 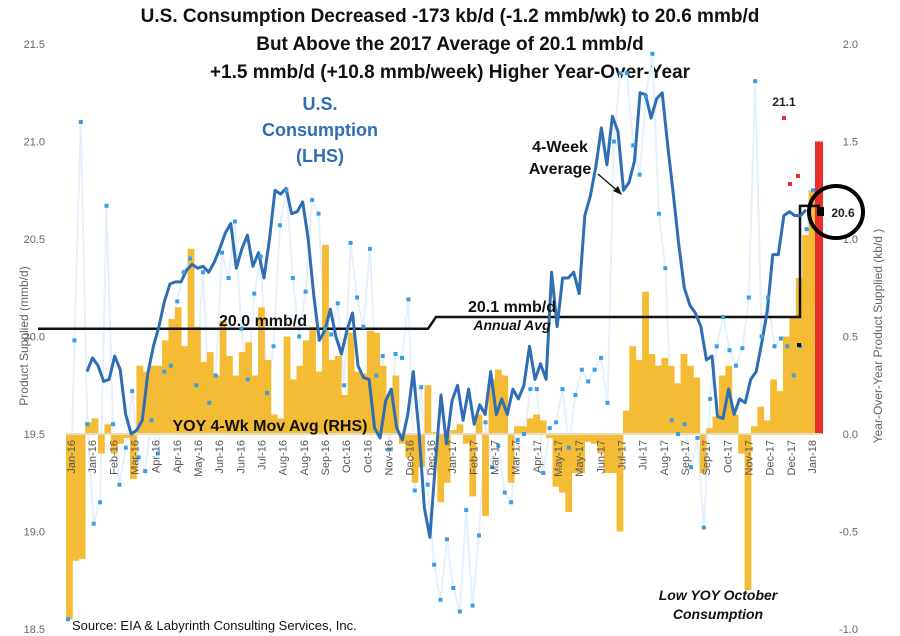 I want to click on low-yoy-label-1: Low YOY October, so click(x=719, y=595).